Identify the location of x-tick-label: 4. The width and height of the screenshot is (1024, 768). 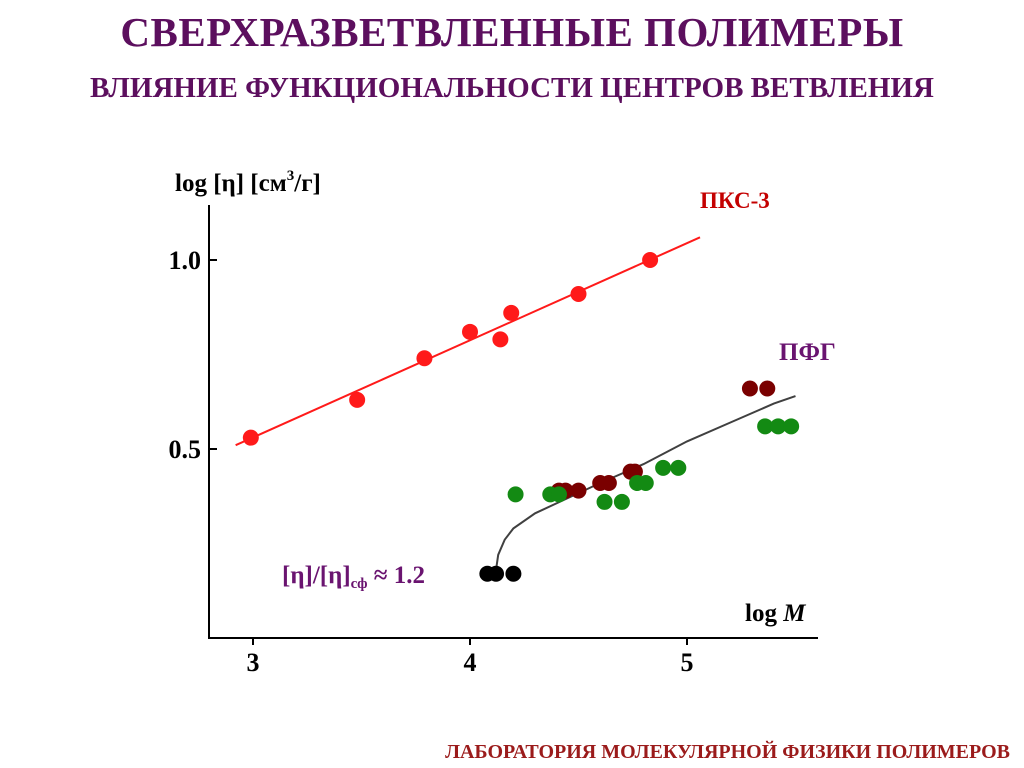
(470, 662).